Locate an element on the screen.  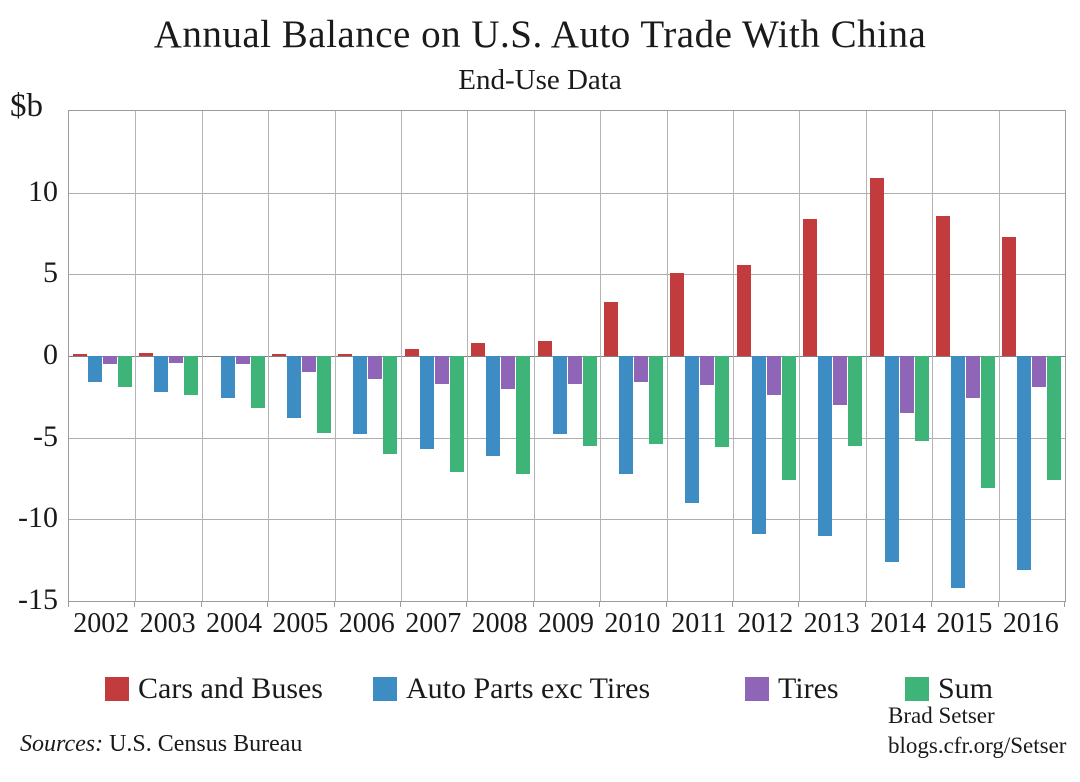
bar-tires-2011 is located at coordinates (707, 371).